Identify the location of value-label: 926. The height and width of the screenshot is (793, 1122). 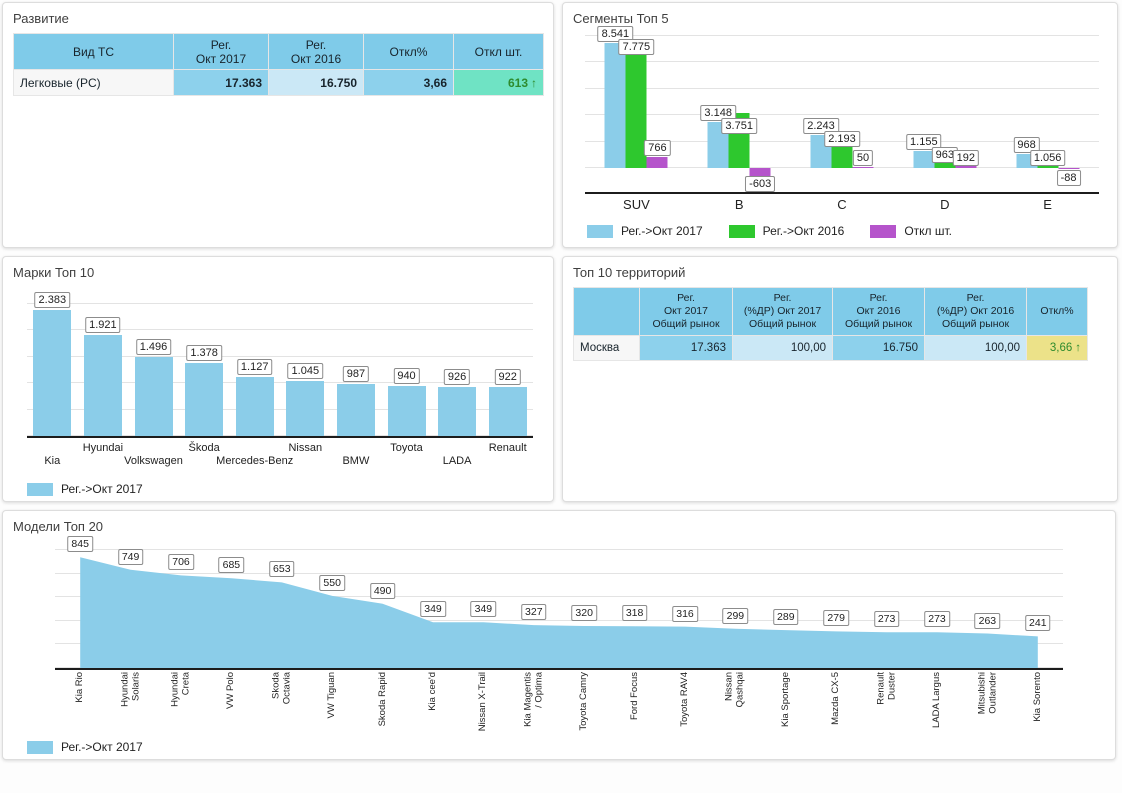
(457, 377).